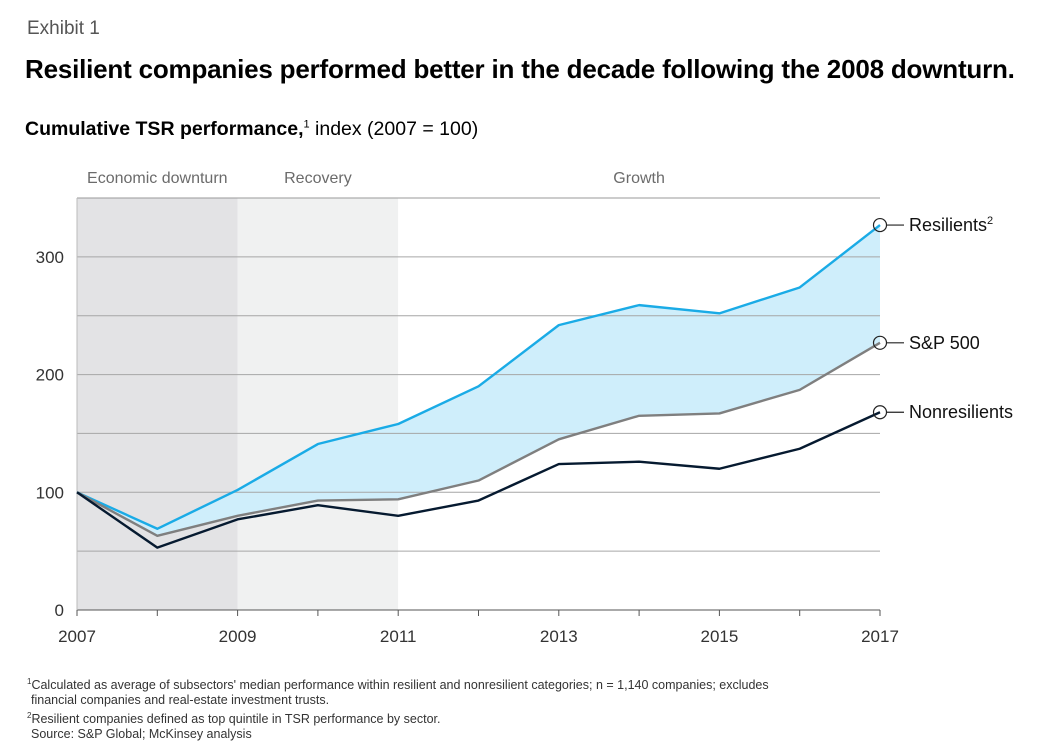  I want to click on x-tick-2013: 2013, so click(559, 636).